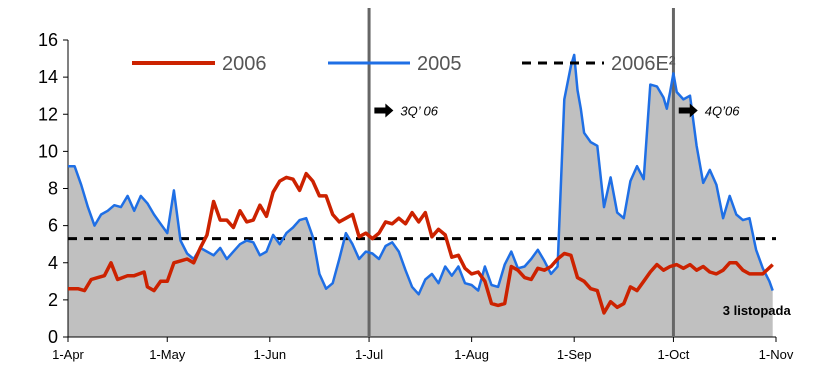  What do you see at coordinates (674, 354) in the screenshot?
I see `x-tick-label: 1-Oct` at bounding box center [674, 354].